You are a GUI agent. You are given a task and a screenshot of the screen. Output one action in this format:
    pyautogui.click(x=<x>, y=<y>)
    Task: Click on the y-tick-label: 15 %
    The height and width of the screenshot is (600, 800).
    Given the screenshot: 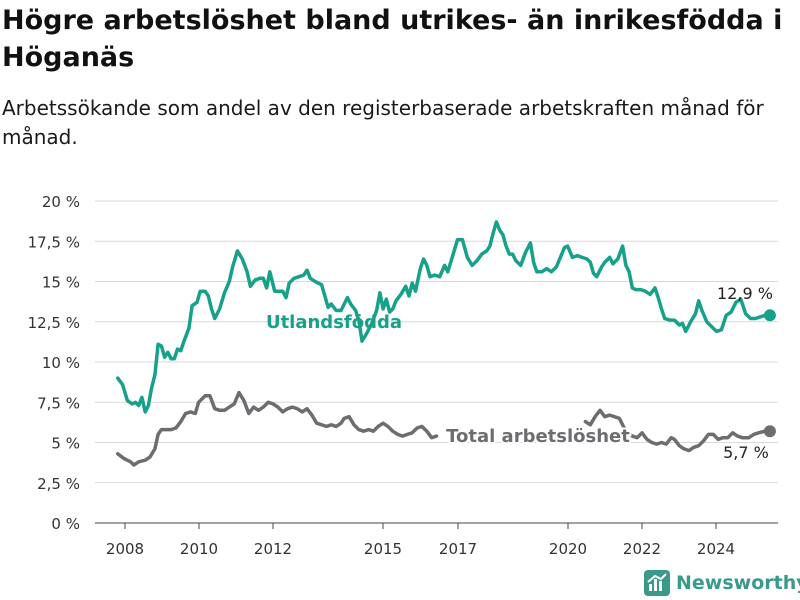 What is the action you would take?
    pyautogui.click(x=61, y=283)
    